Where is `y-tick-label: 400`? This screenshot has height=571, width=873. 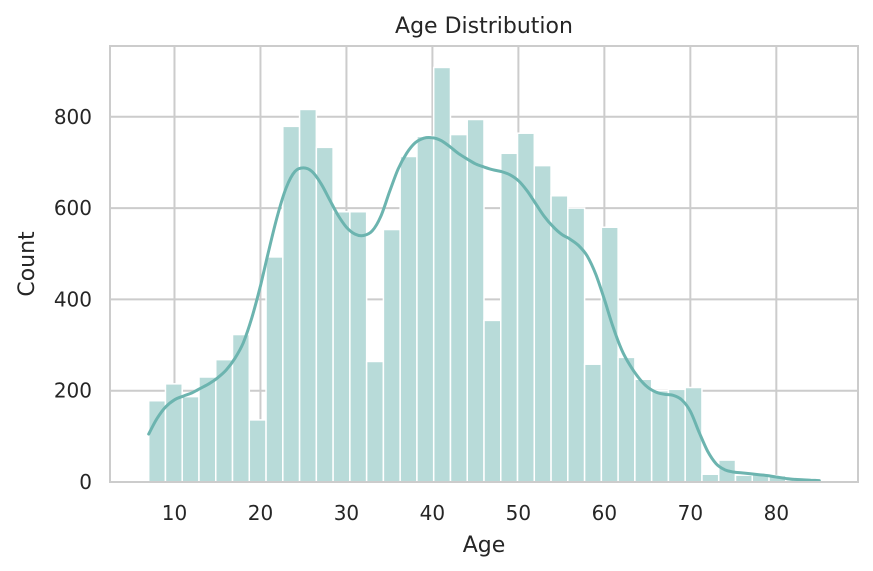
y-tick-label: 400 is located at coordinates (73, 299).